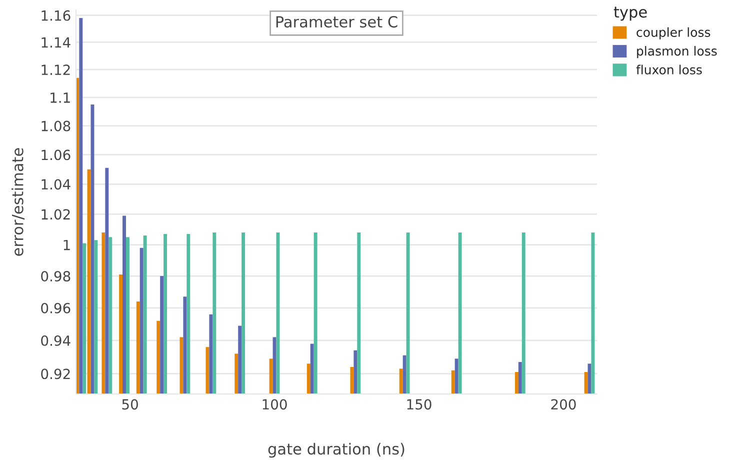 This screenshot has width=738, height=460. Describe the element at coordinates (56, 69) in the screenshot. I see `y-tick-label: 1.12` at that location.